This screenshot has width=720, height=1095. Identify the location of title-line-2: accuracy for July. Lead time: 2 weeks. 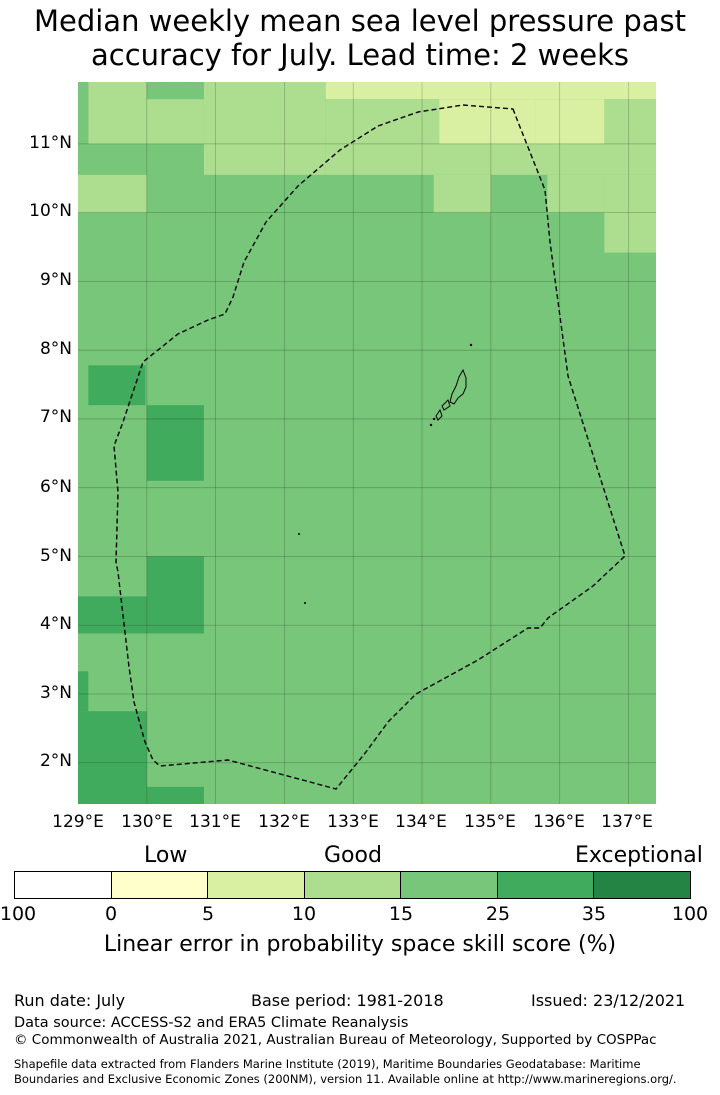
(360, 55).